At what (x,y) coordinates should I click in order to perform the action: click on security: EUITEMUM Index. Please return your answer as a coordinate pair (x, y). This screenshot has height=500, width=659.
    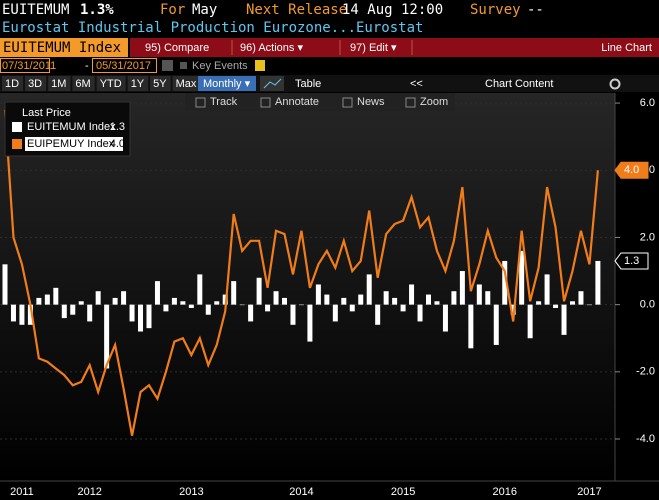
    Looking at the image, I should click on (62, 48).